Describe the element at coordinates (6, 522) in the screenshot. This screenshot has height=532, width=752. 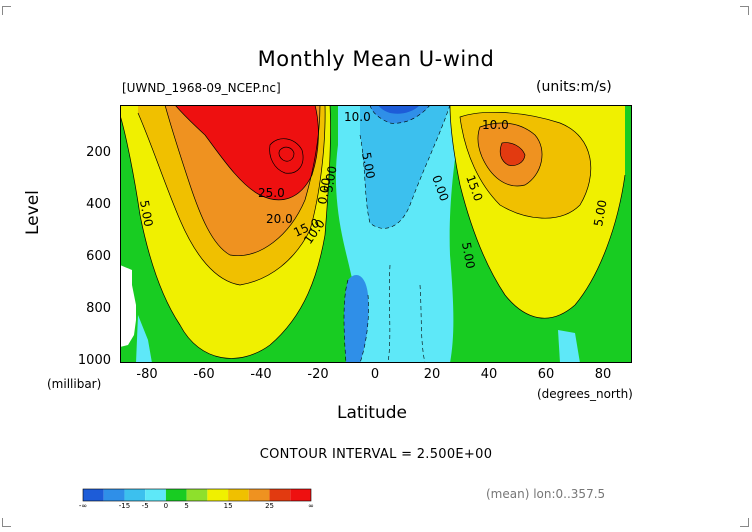
I see `crop-mark-bottom-left` at that location.